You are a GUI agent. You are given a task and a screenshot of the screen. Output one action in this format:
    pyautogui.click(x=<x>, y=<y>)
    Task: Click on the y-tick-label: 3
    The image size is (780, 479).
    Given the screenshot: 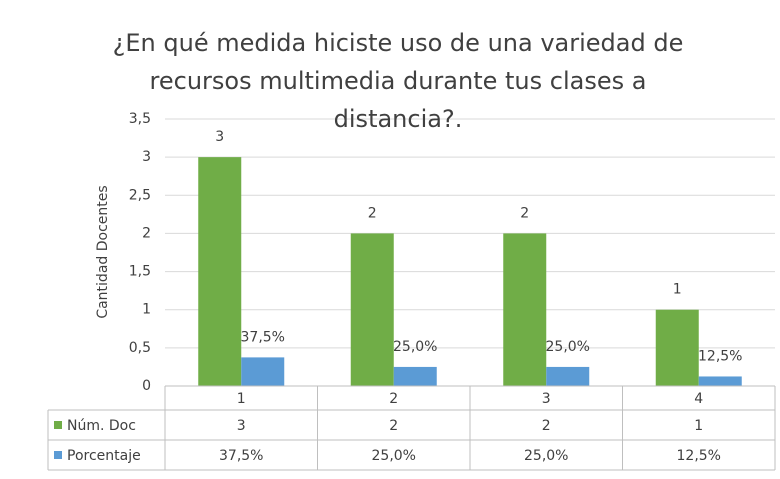 What is the action you would take?
    pyautogui.click(x=146, y=157)
    